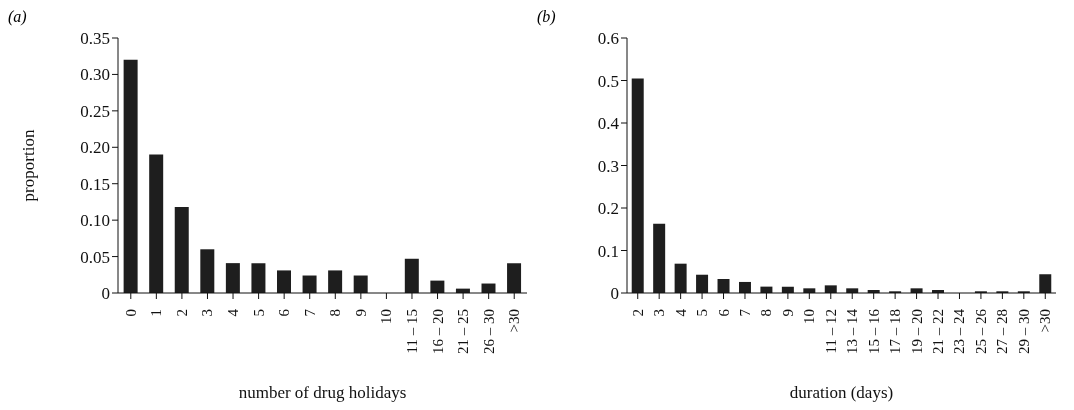 This screenshot has width=1074, height=410. Describe the element at coordinates (1023, 331) in the screenshot. I see `x-tick-label: 29 – 30` at that location.